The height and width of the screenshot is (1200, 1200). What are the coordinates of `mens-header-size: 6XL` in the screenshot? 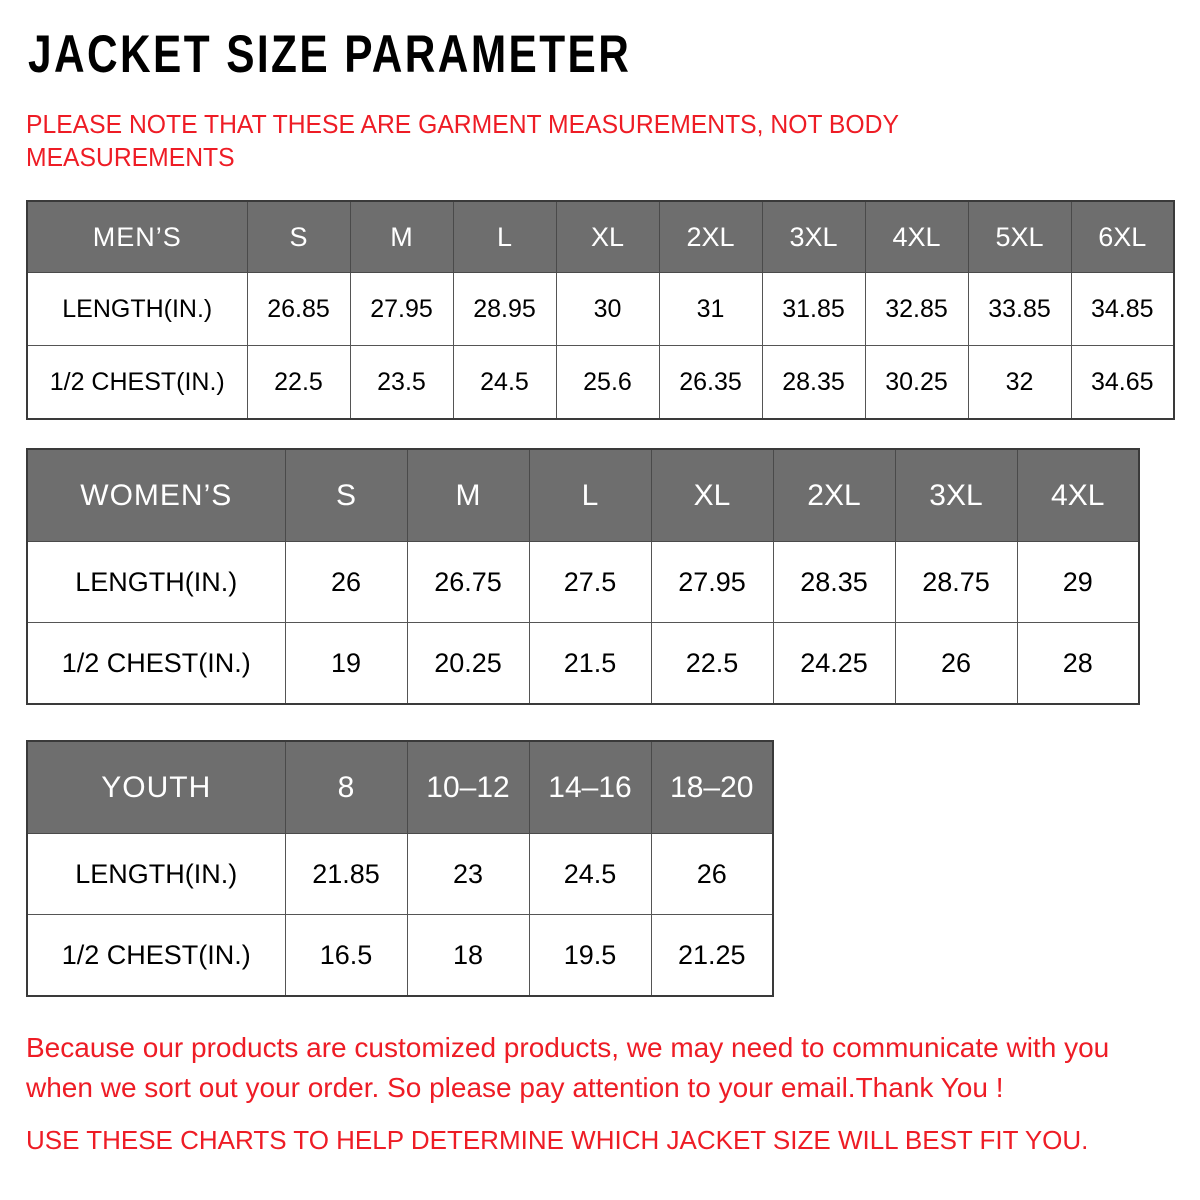 It's located at (1122, 236).